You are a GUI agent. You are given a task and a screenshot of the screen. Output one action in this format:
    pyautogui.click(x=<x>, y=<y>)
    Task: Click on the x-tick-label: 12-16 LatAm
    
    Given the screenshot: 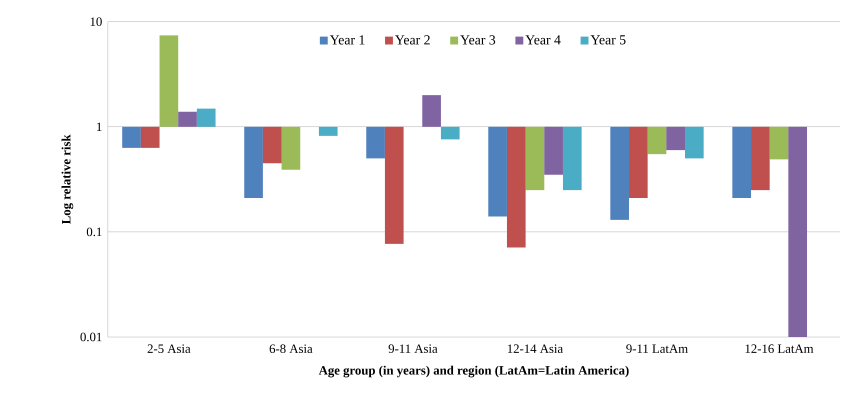 What is the action you would take?
    pyautogui.click(x=780, y=349)
    